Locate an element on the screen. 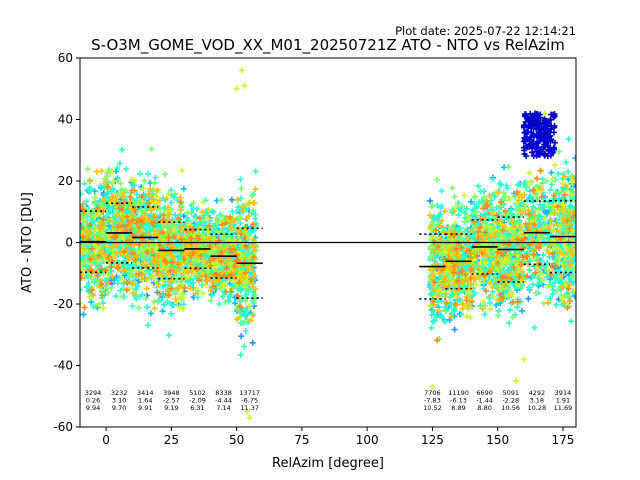  y-tick-label: -20 is located at coordinates (63, 304).